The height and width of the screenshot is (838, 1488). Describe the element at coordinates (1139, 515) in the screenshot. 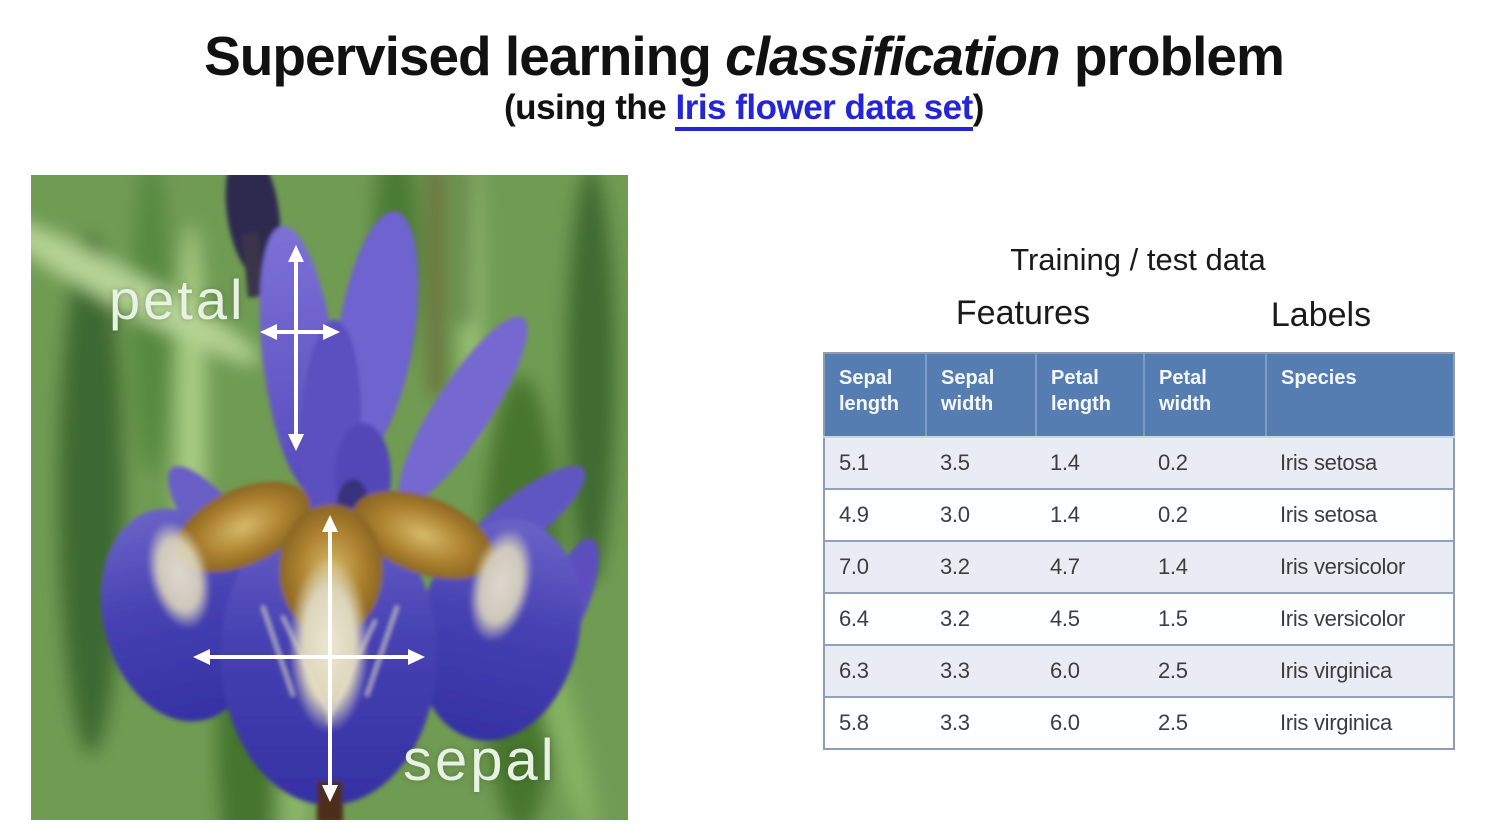

I see `table-row: 4.9 3.0 1.4 0.2 Iris setosa` at that location.